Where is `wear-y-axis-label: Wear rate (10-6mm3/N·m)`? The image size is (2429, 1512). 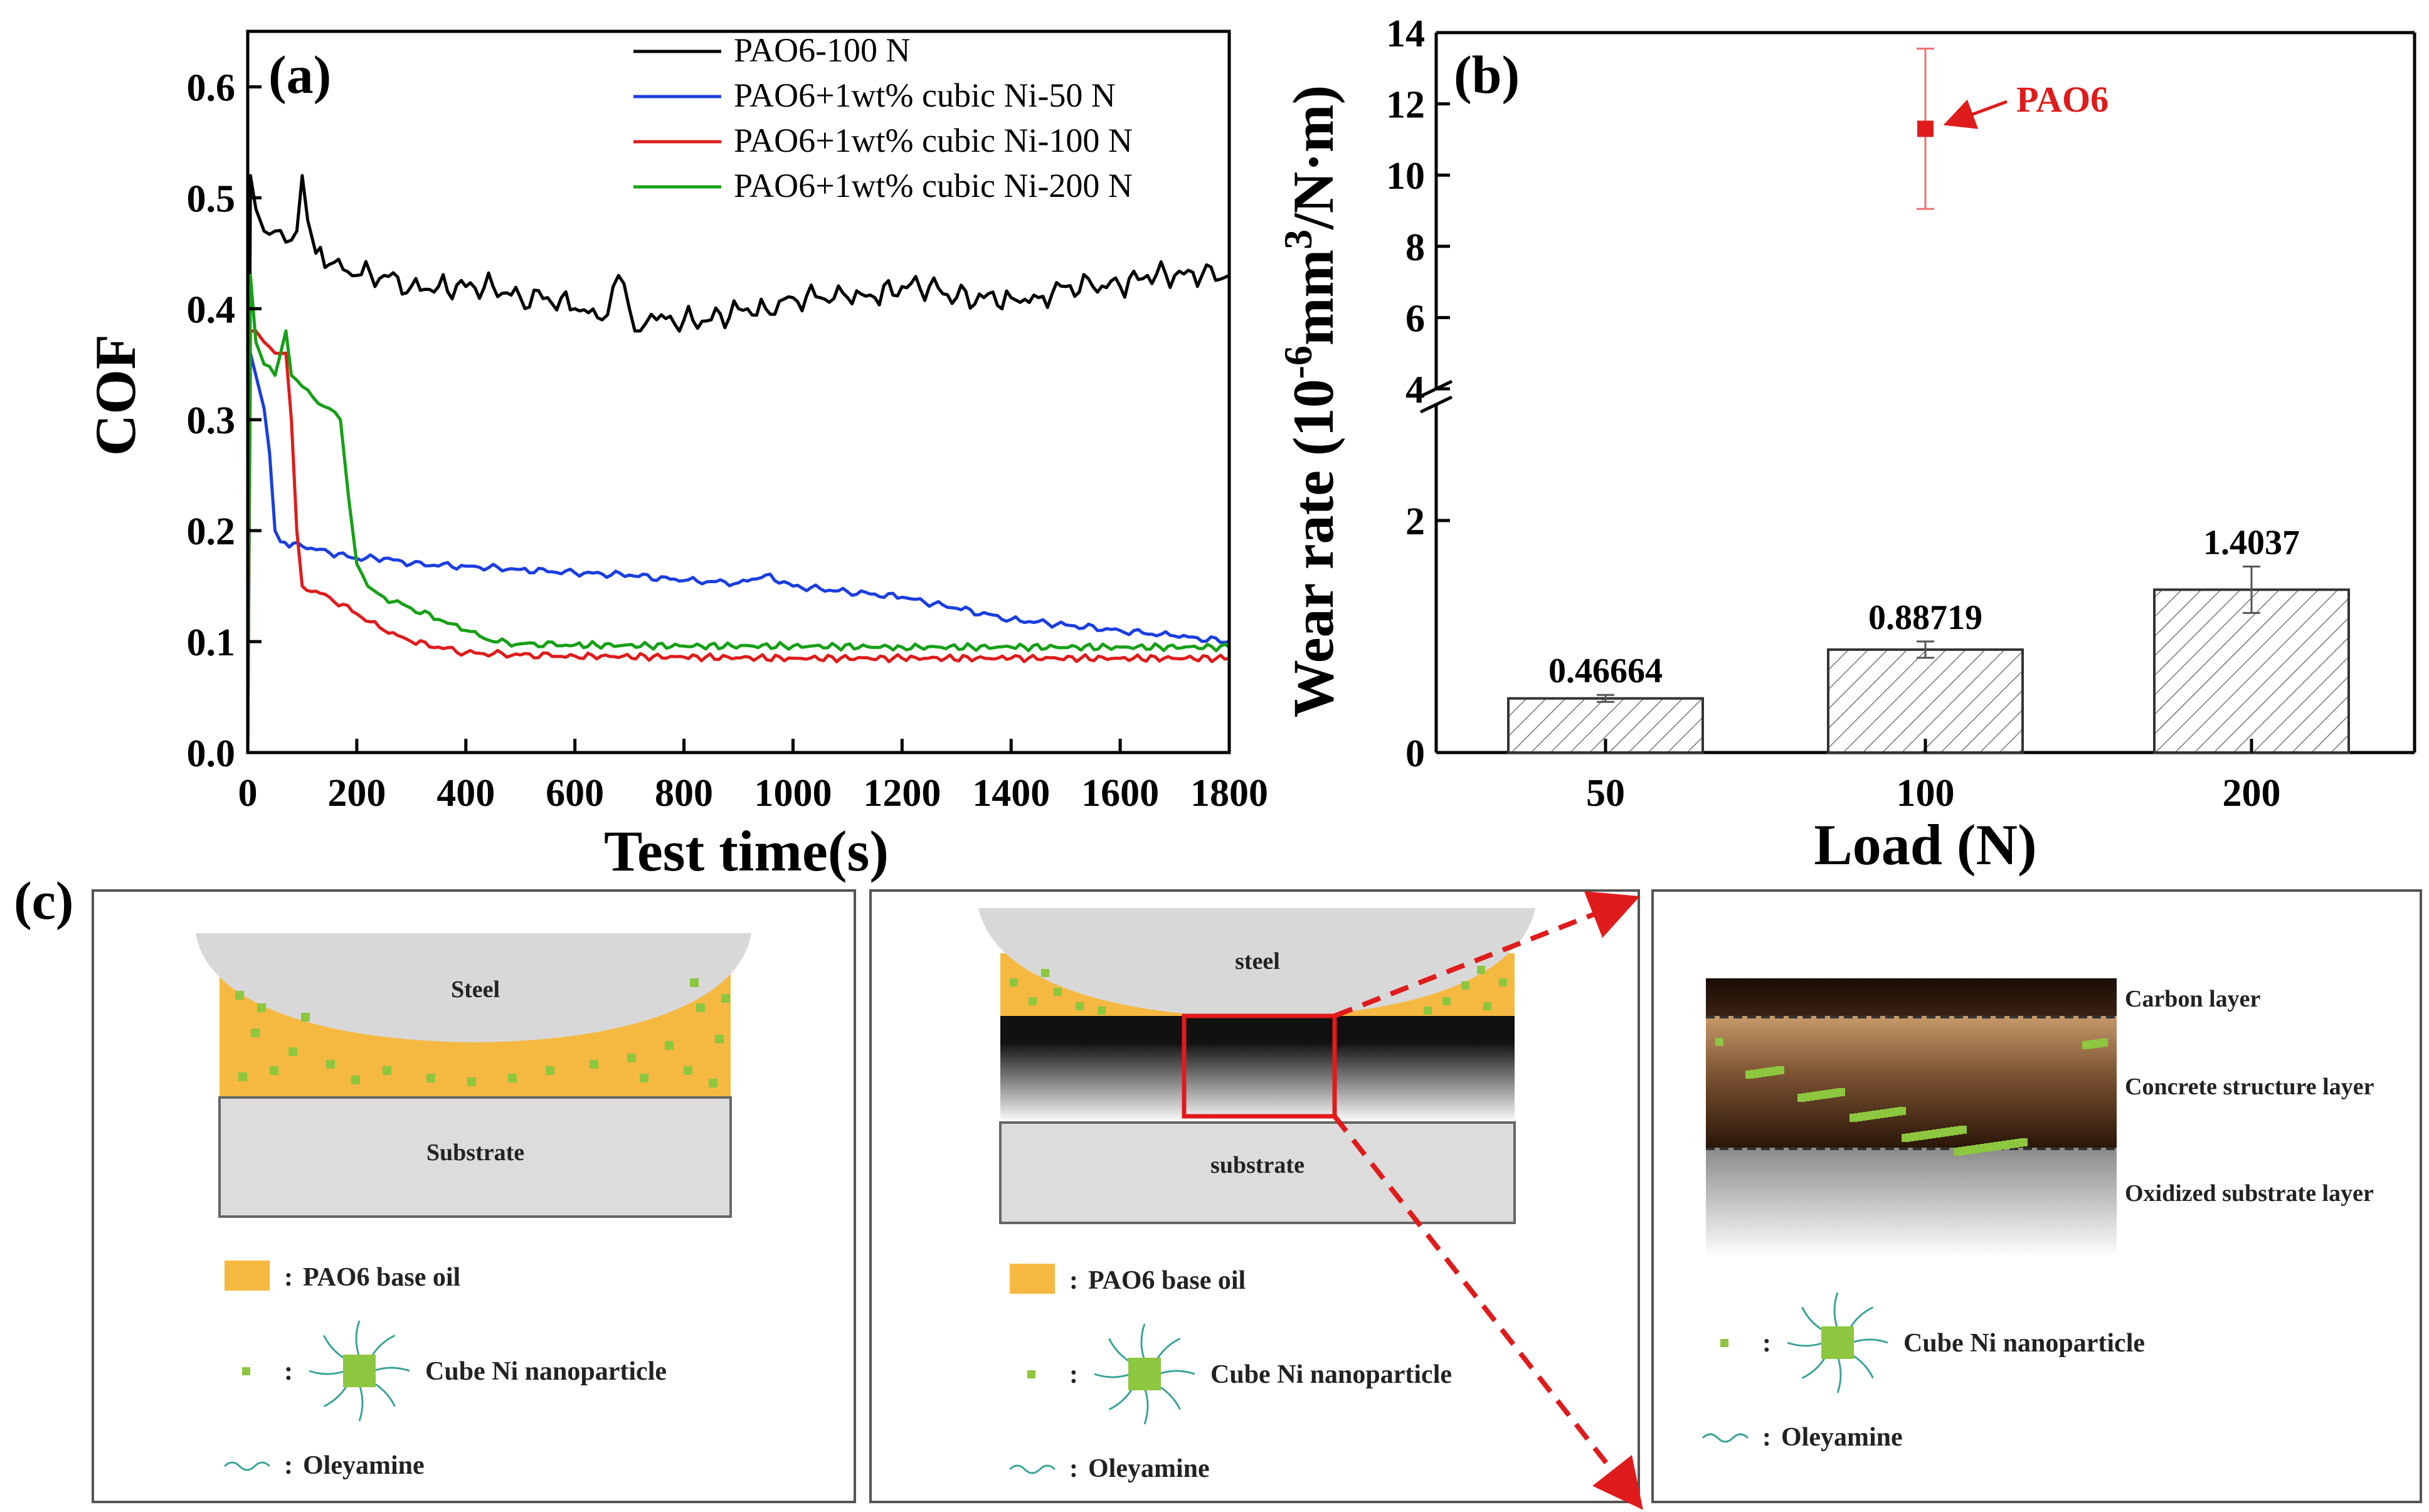 wear-y-axis-label: Wear rate (10-6mm3/N·m) is located at coordinates (1310, 401).